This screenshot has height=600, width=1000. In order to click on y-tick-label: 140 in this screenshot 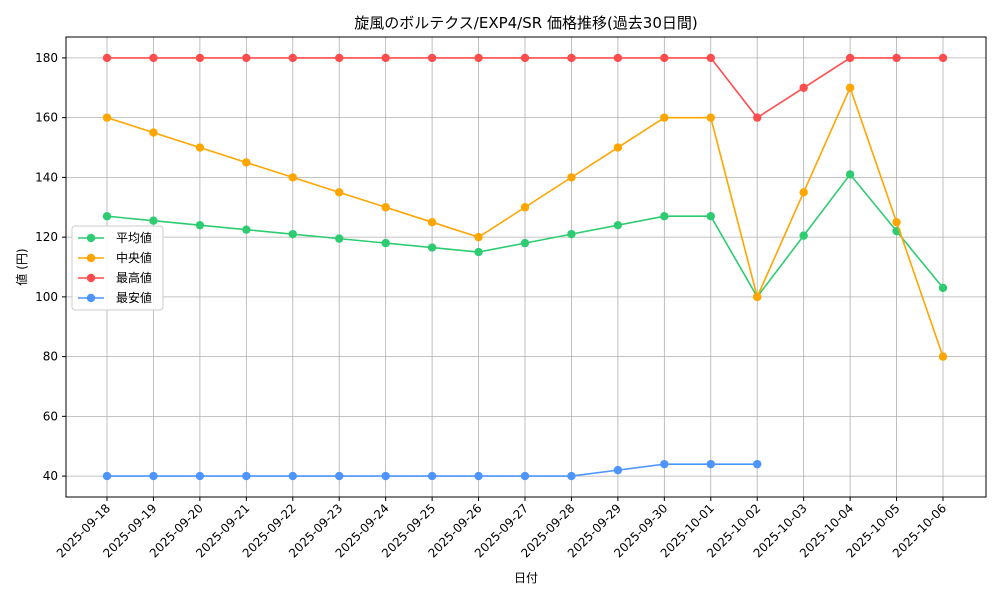, I will do `click(46, 177)`.